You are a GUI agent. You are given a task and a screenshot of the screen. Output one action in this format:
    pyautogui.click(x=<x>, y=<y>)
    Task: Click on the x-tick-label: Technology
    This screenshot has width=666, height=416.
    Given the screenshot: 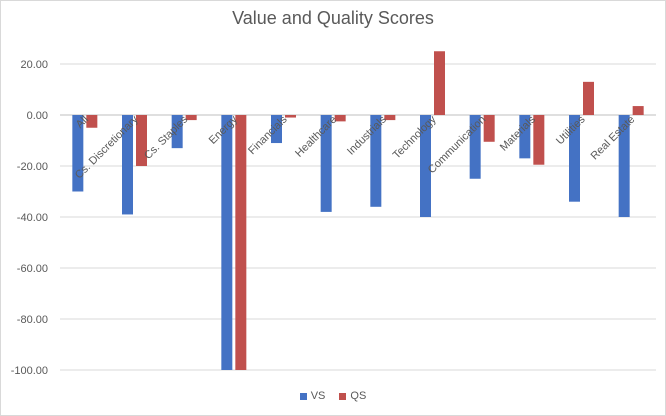 What is the action you would take?
    pyautogui.click(x=415, y=137)
    